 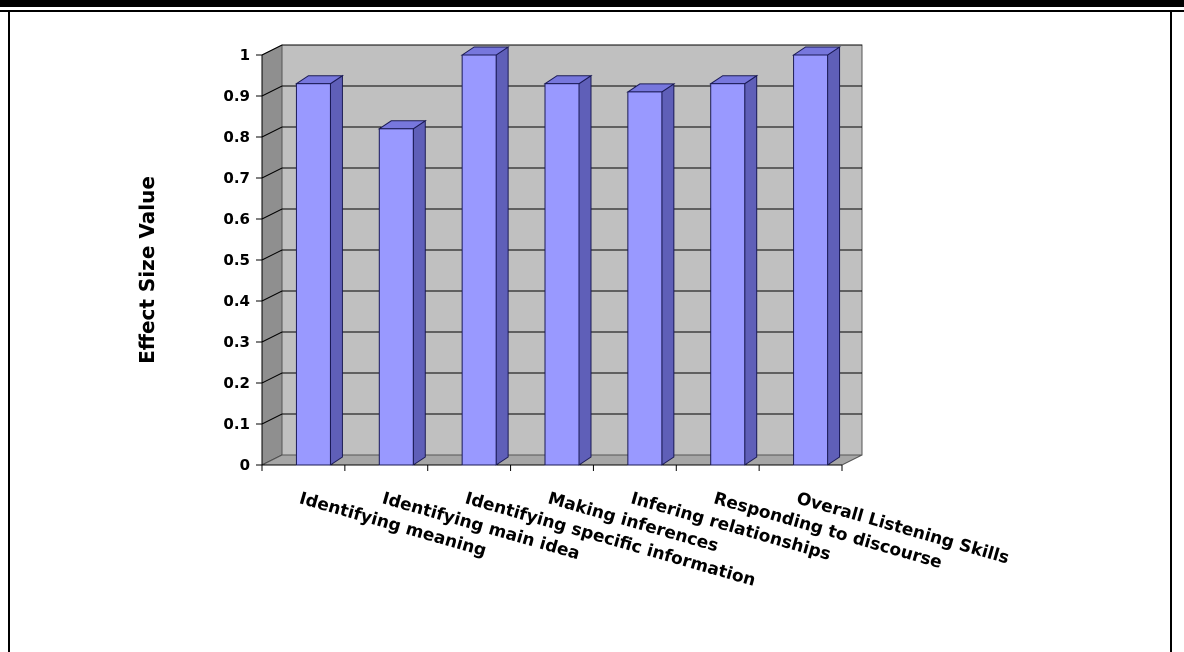 I want to click on left-border, so click(x=9, y=332).